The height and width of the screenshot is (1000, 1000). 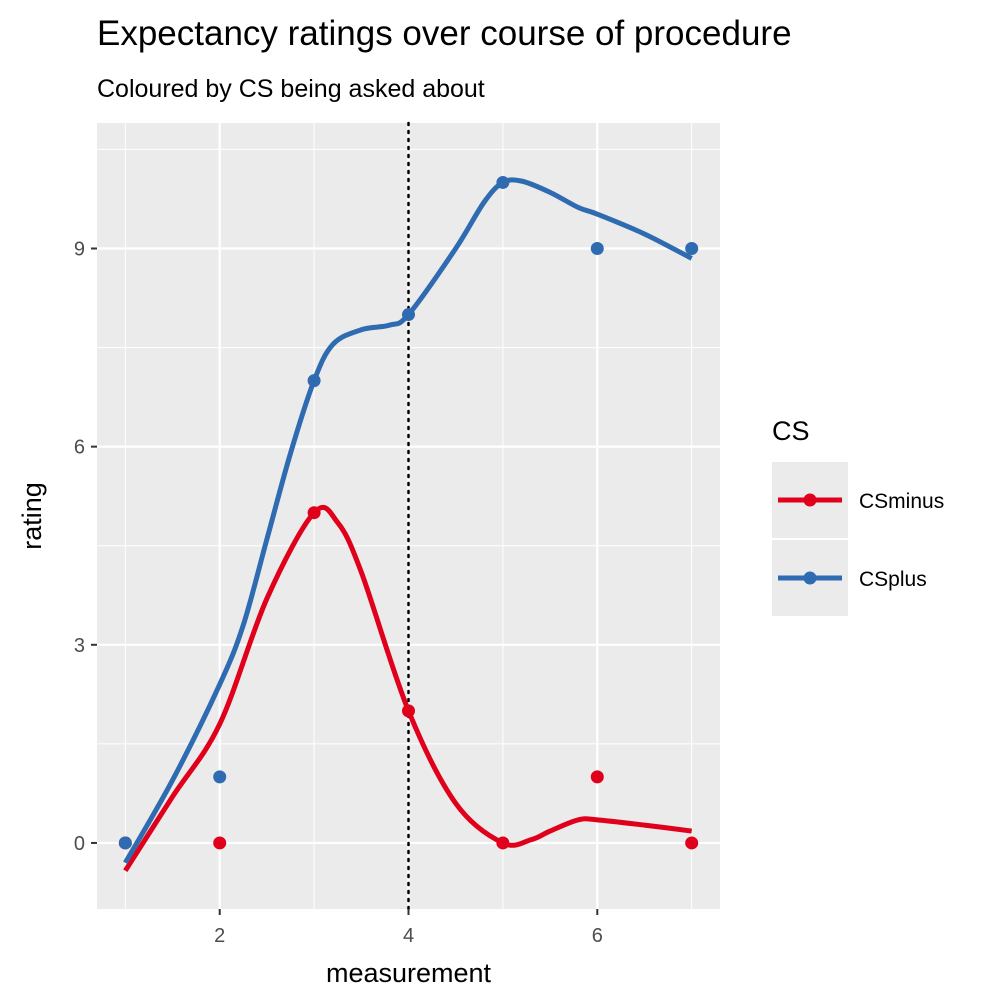 What do you see at coordinates (901, 501) in the screenshot?
I see `legend-label-csminus: CSminus` at bounding box center [901, 501].